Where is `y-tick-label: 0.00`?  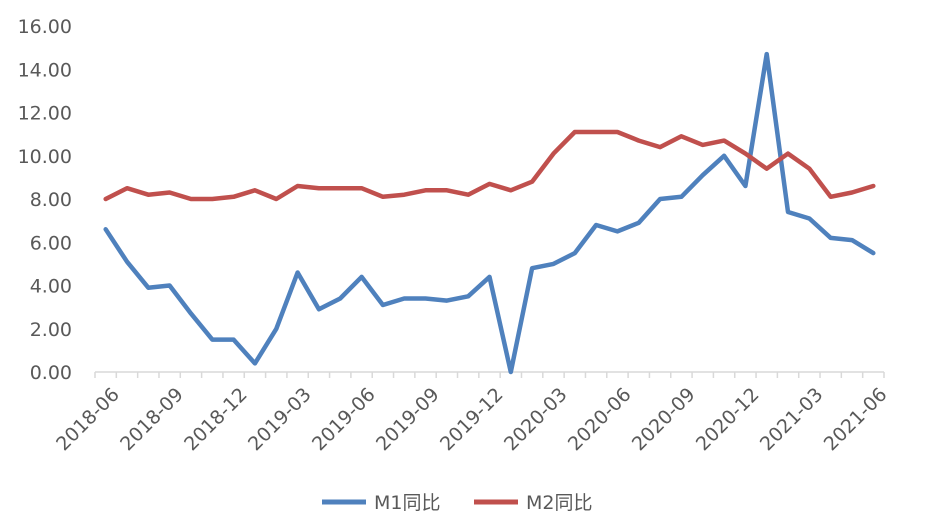 y-tick-label: 0.00 is located at coordinates (51, 373).